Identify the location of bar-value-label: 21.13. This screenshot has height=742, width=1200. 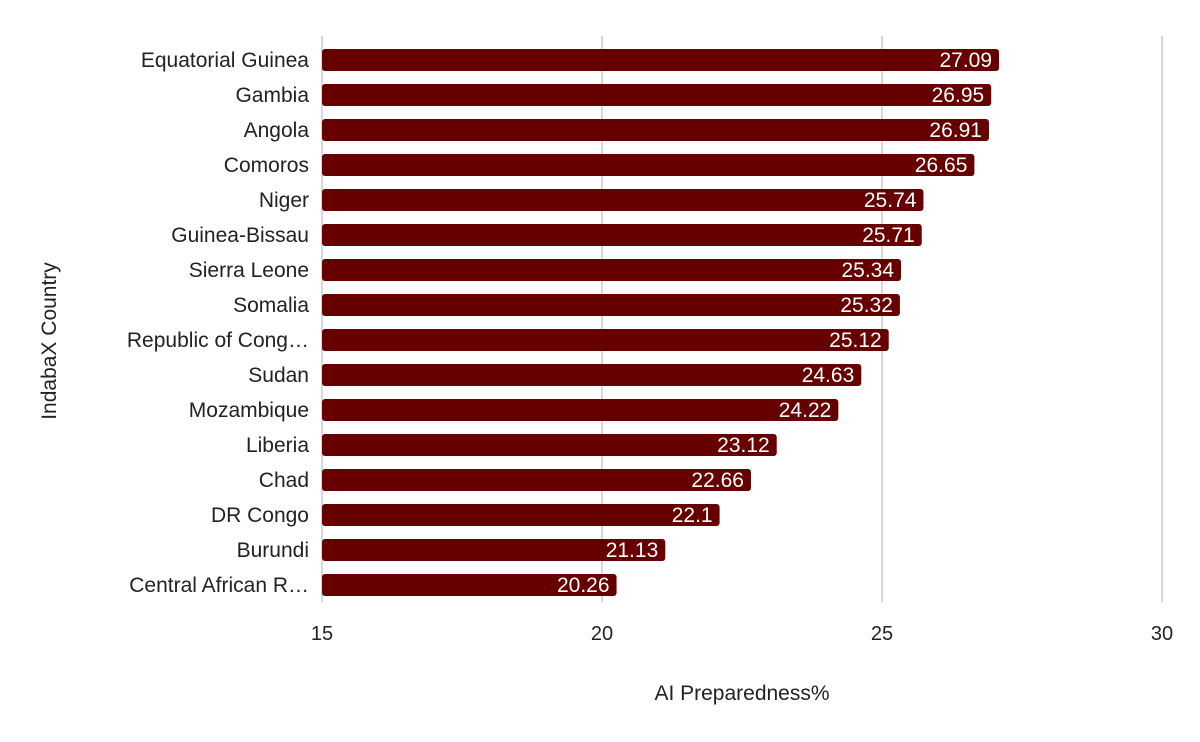
(632, 550).